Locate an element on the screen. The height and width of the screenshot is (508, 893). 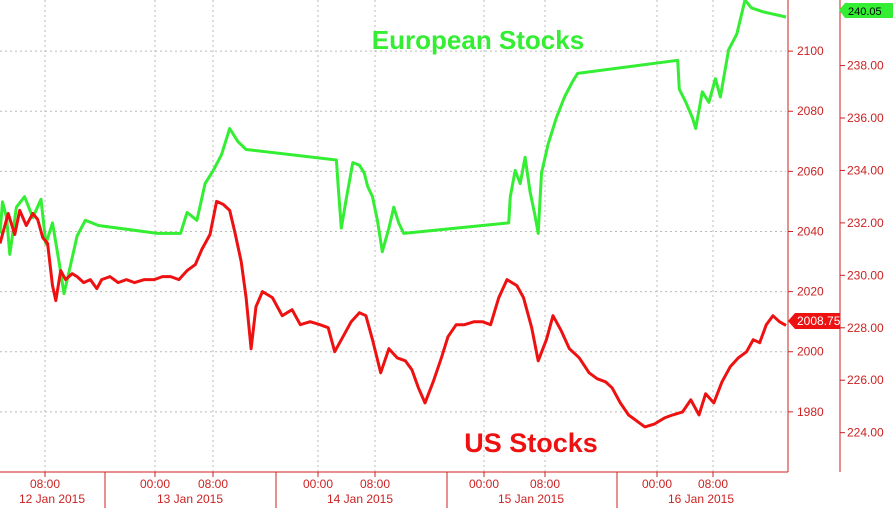
eu-axis-tick-label: 226.00 is located at coordinates (865, 380).